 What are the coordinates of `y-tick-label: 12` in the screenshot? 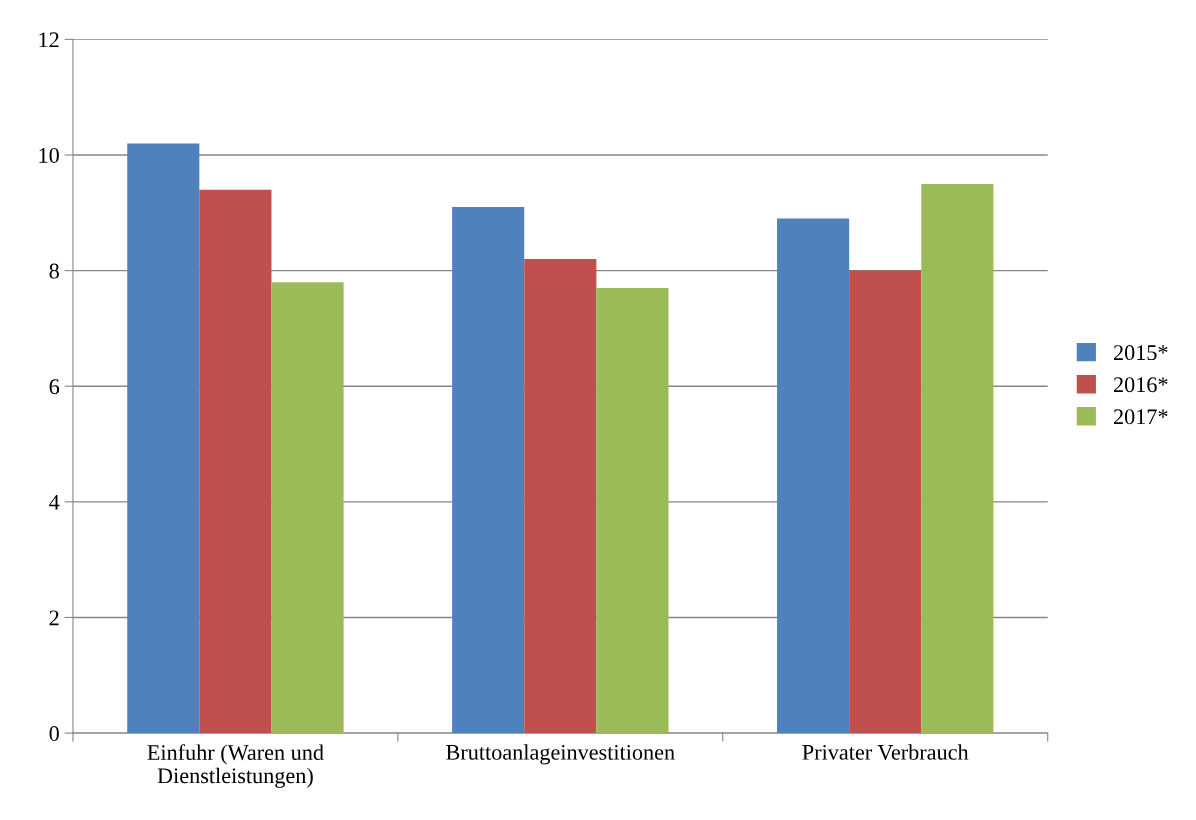 It's located at (49, 40).